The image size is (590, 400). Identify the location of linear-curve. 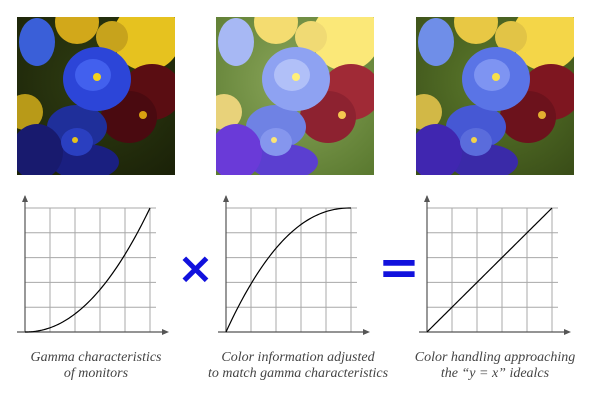
(489, 270).